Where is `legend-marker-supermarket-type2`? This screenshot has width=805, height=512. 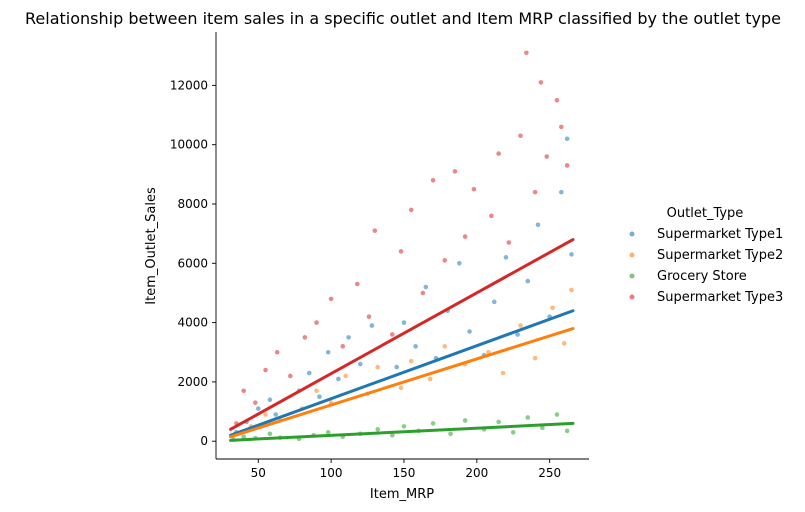
legend-marker-supermarket-type2 is located at coordinates (632, 255).